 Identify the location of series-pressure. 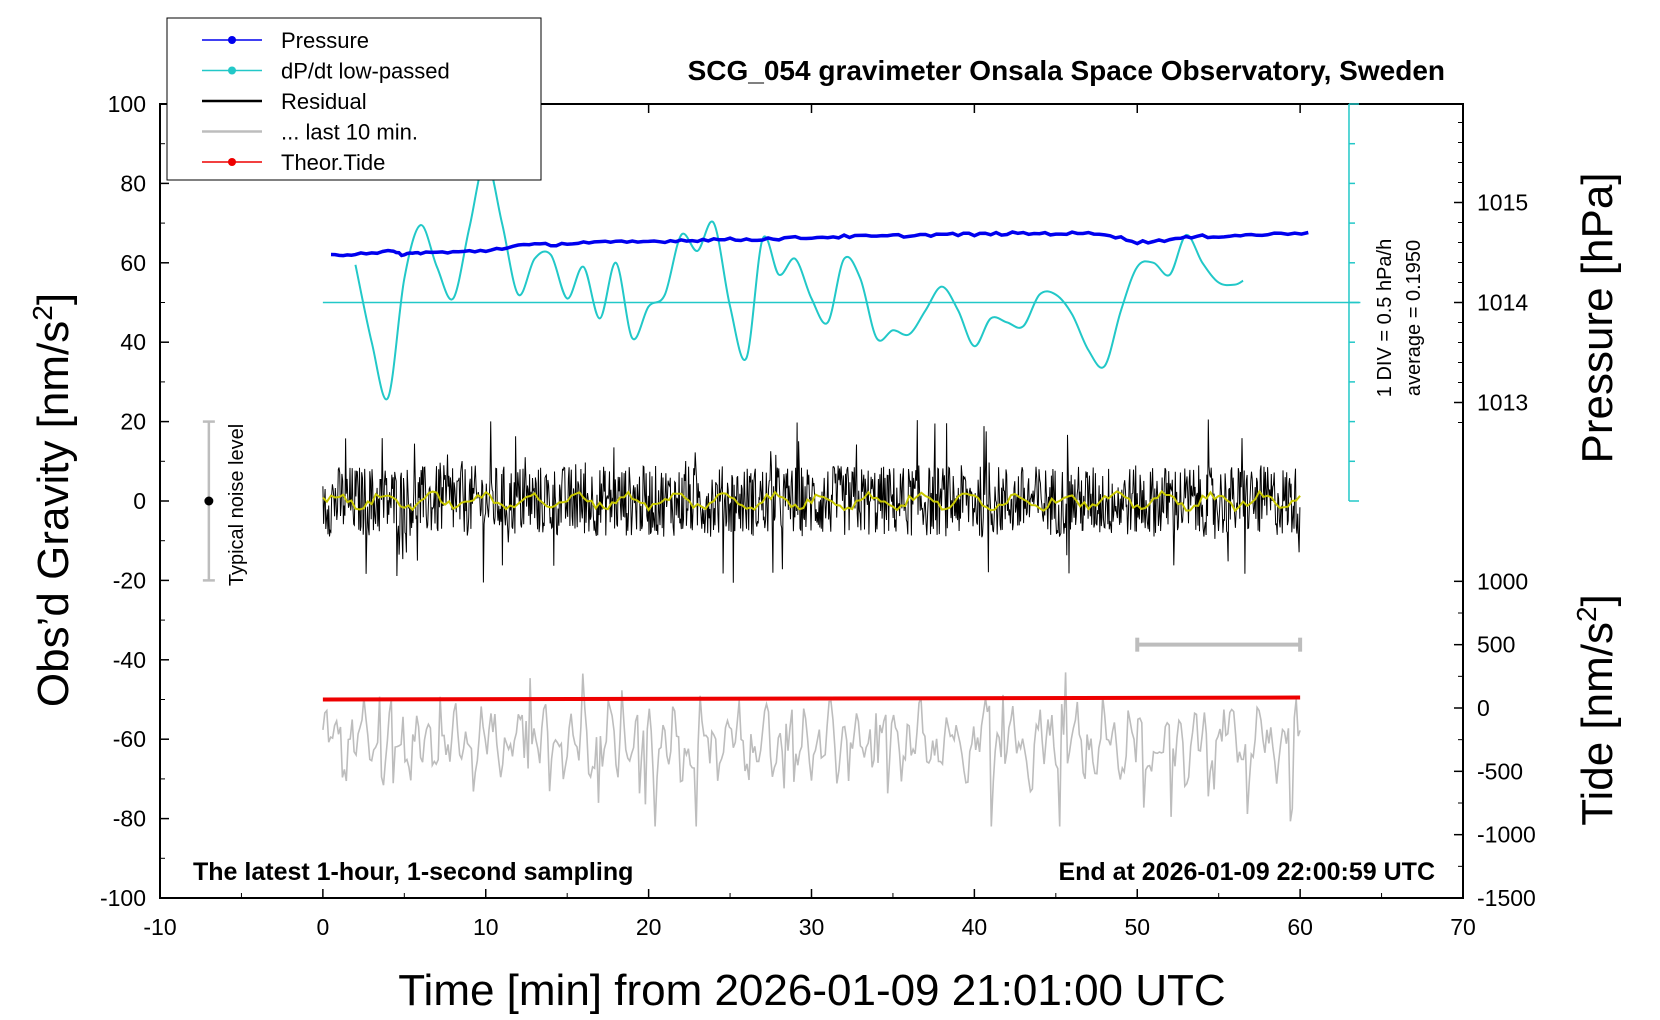
(819, 244).